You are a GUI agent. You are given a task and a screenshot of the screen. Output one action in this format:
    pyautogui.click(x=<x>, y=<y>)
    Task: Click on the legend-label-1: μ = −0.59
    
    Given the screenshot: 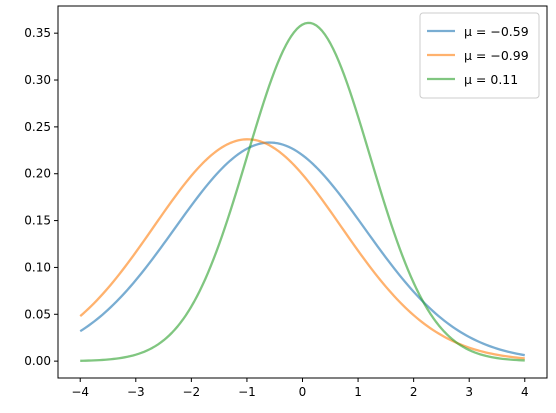 What is the action you would take?
    pyautogui.click(x=496, y=31)
    